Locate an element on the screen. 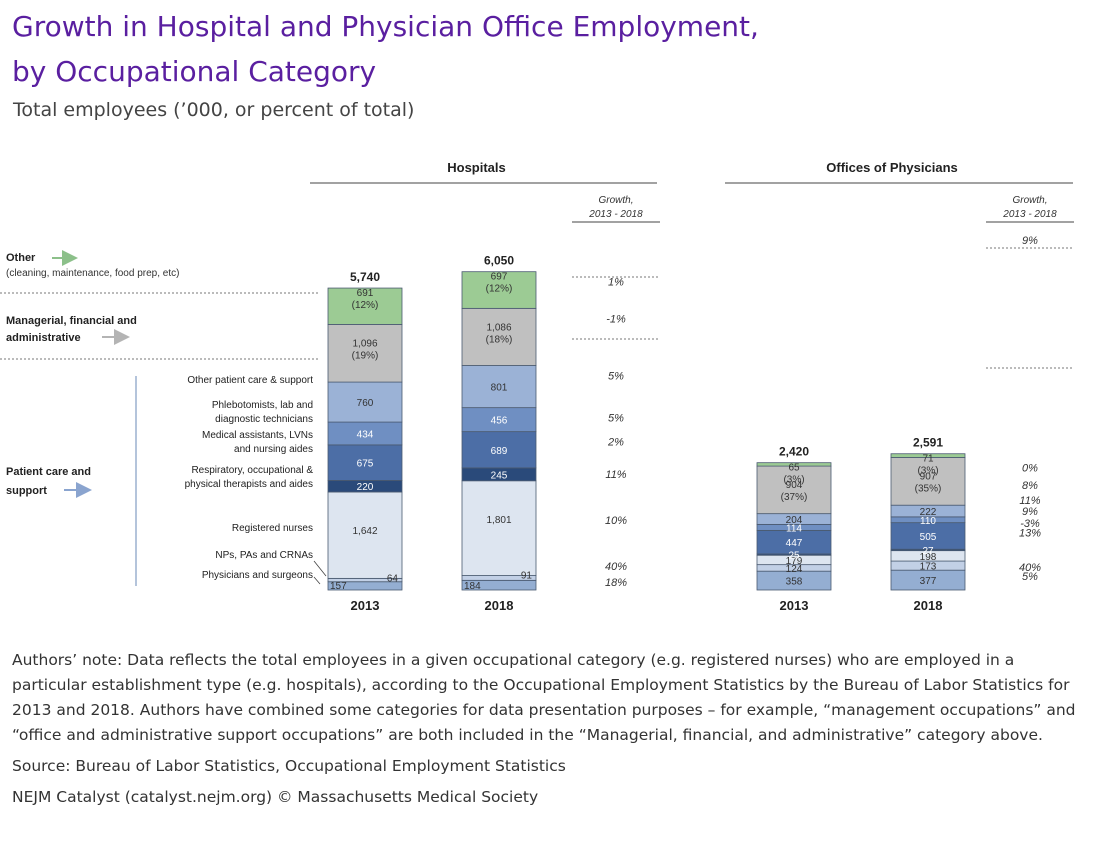  group-label-patient-line-2: support is located at coordinates (26, 491).